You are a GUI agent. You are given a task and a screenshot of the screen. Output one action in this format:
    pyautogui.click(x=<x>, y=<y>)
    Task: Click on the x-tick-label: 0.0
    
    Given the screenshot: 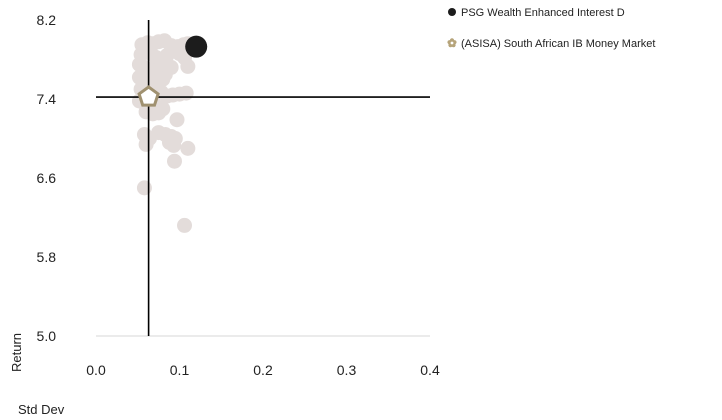 What is the action you would take?
    pyautogui.click(x=96, y=370)
    